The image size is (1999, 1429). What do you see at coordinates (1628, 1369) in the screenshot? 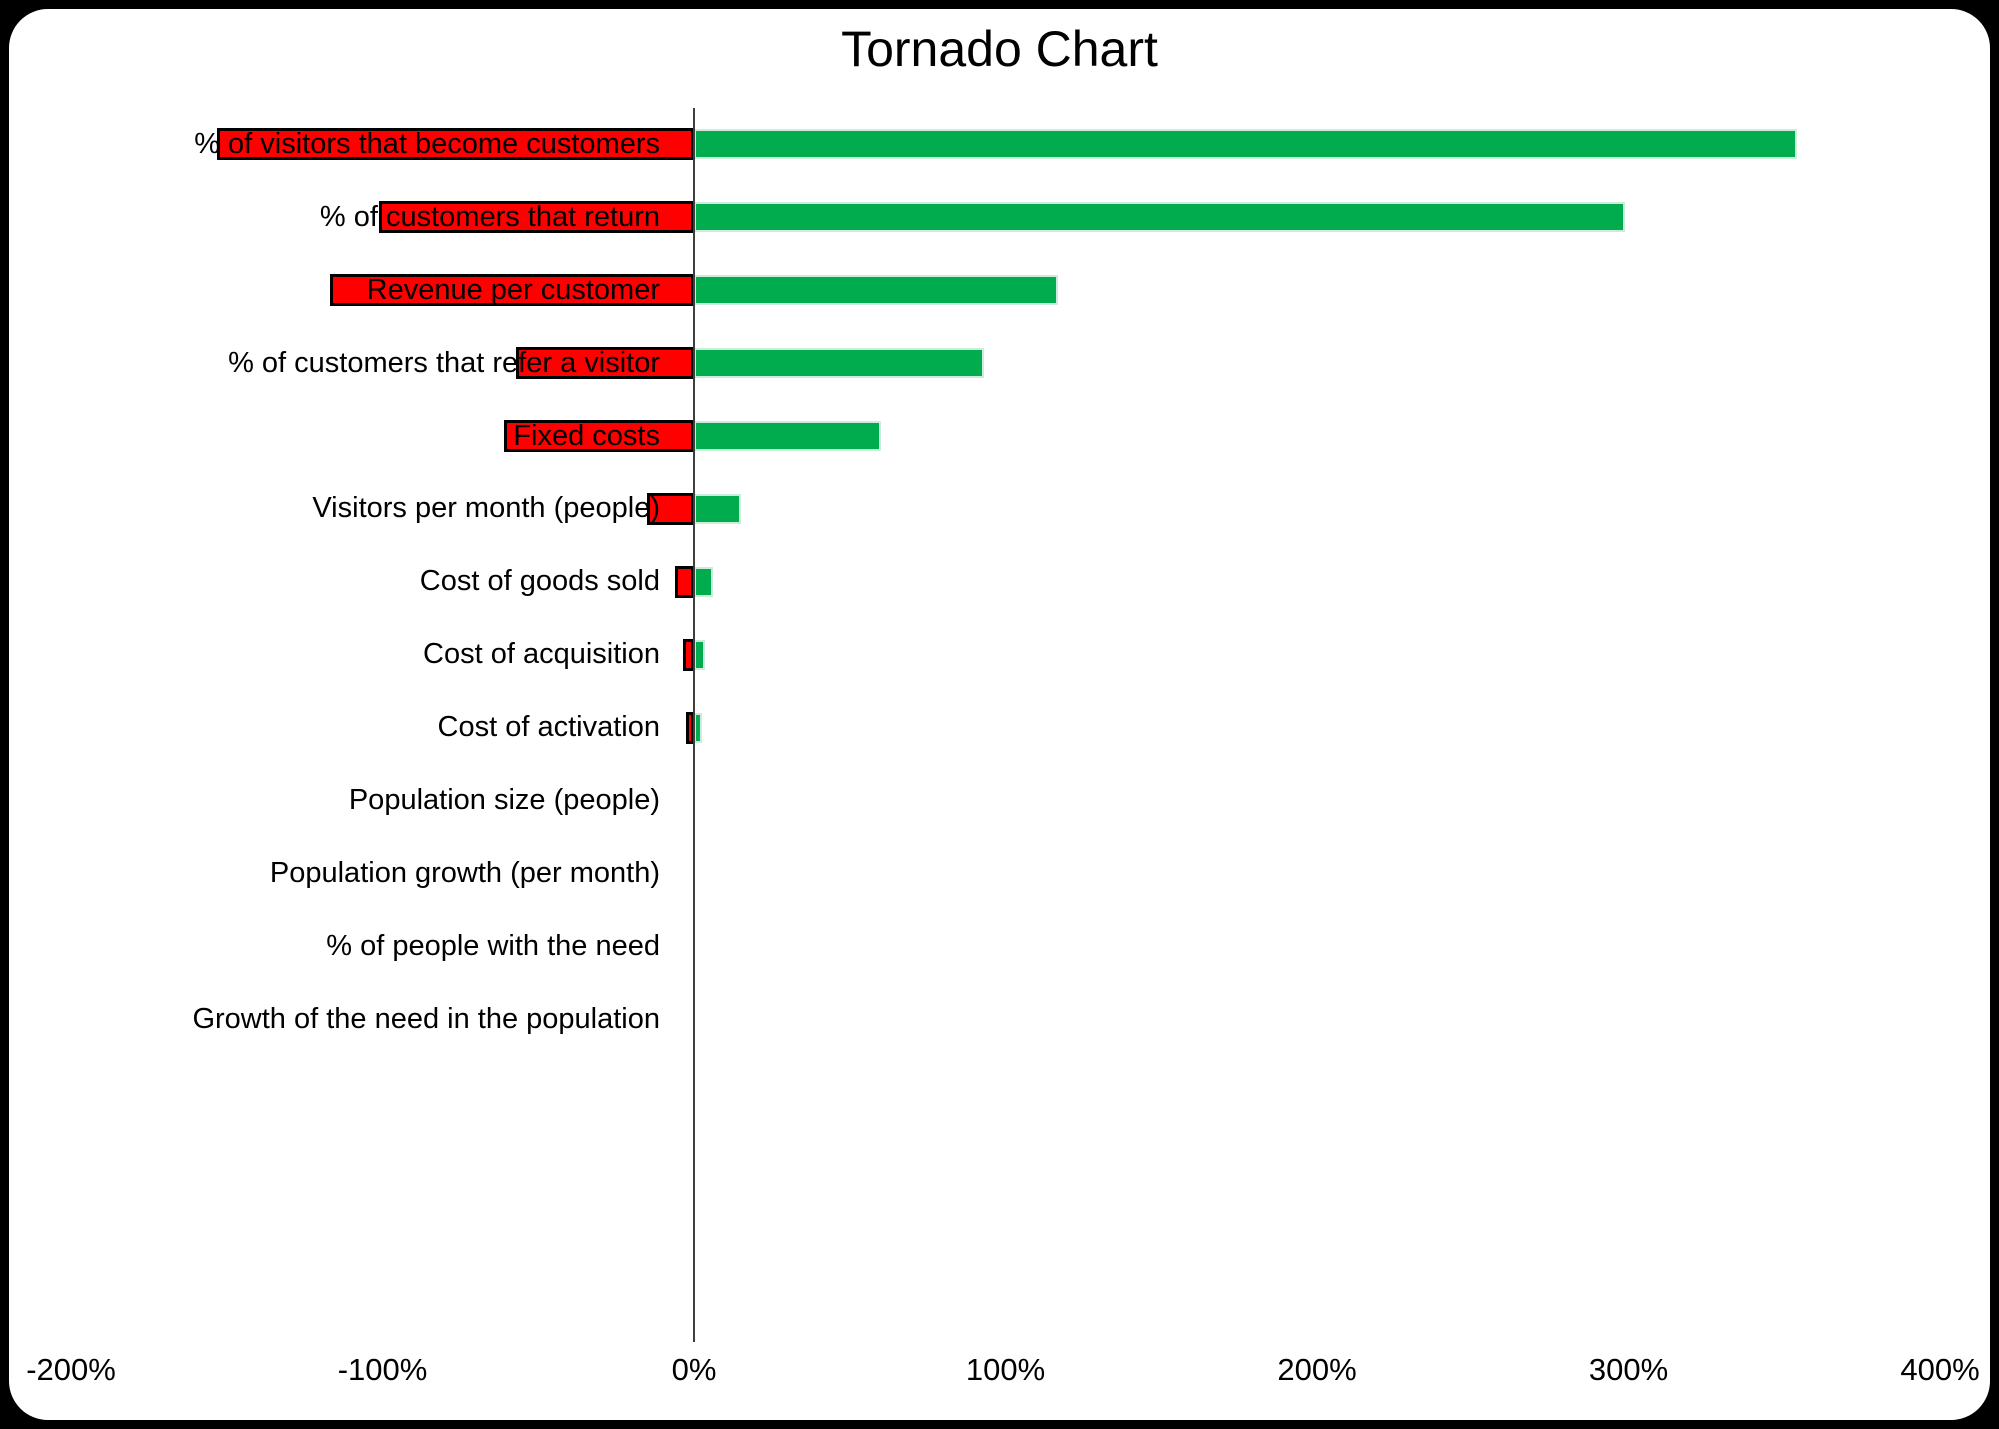
I see `x-axis-tick-label: 300%` at bounding box center [1628, 1369].